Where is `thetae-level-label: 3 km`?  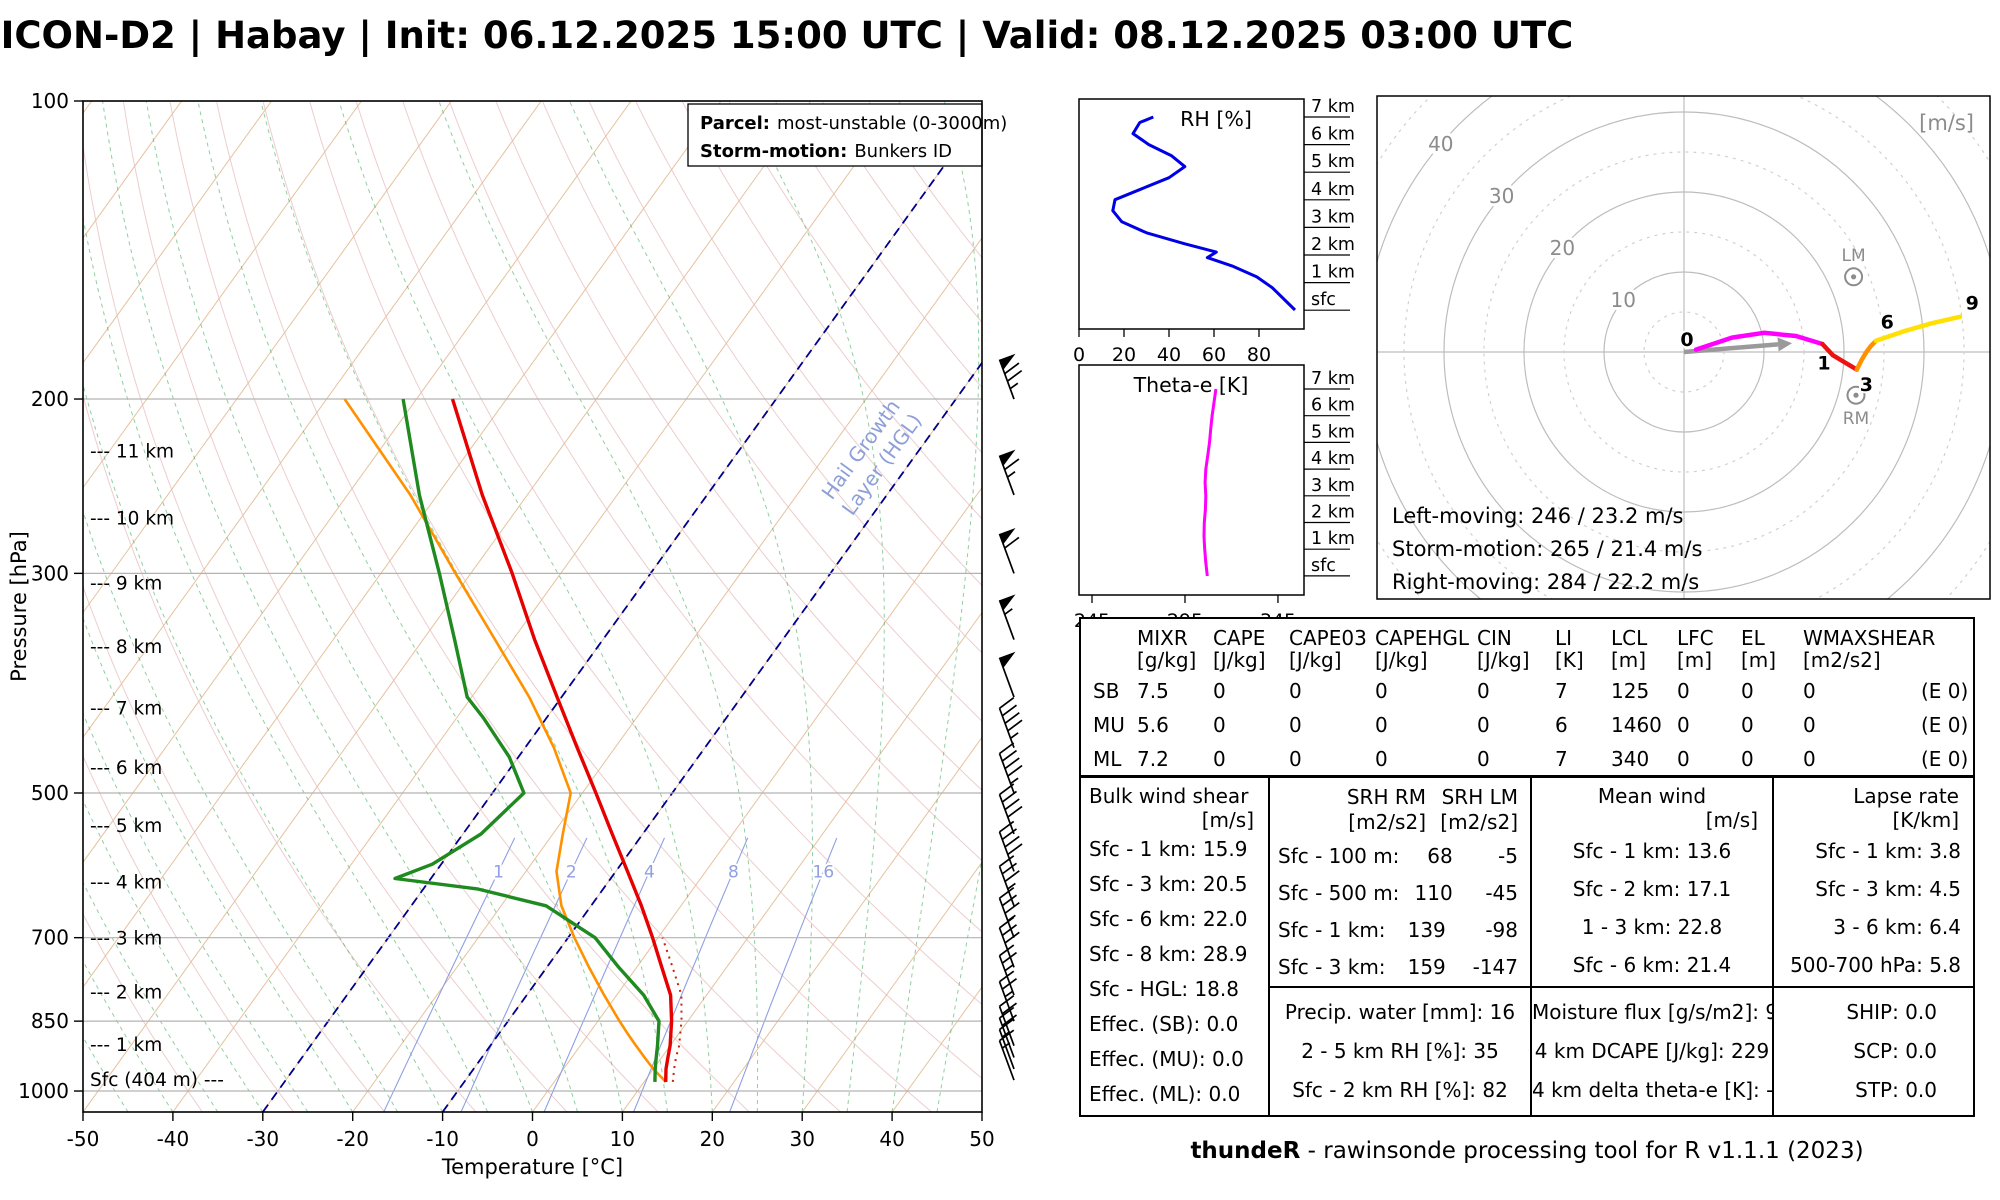 thetae-level-label: 3 km is located at coordinates (1333, 486).